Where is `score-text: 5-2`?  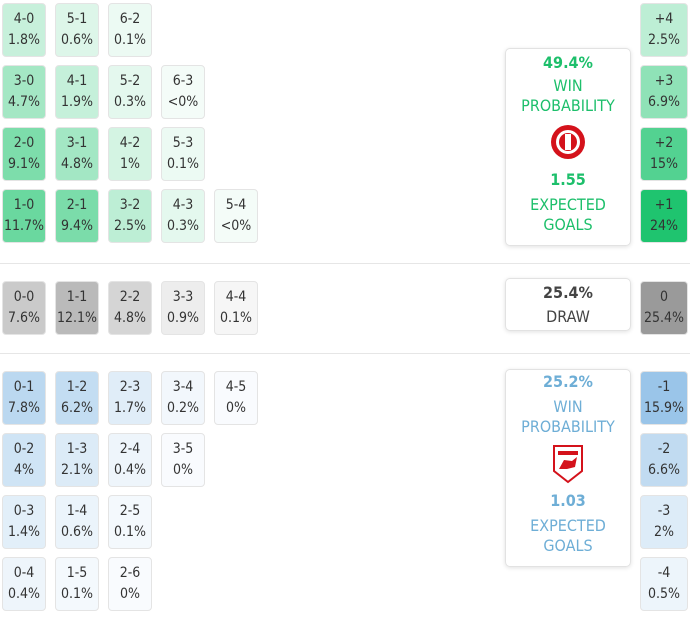
score-text: 5-2 is located at coordinates (130, 81).